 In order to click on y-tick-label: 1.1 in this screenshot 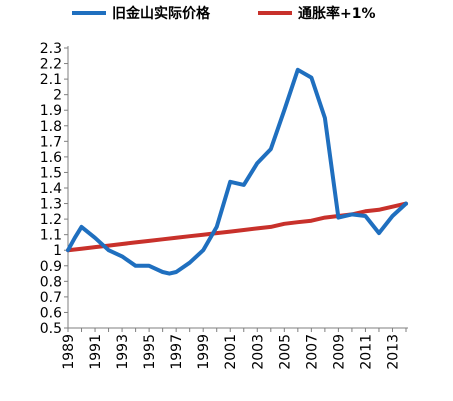, I will do `click(51, 236)`.